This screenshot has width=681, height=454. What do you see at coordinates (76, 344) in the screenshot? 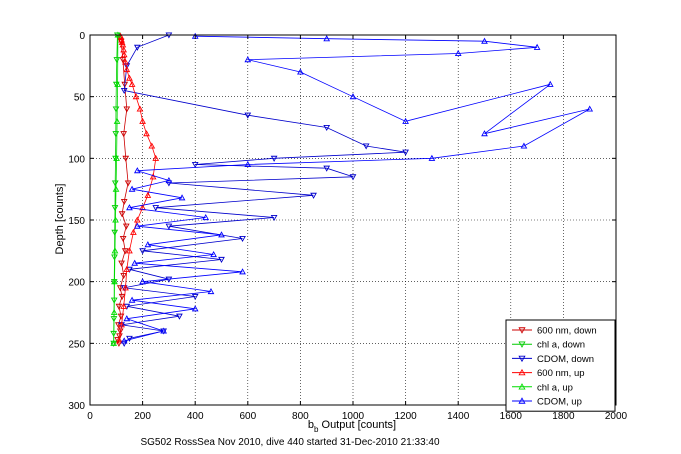
I see `y-tick-label: 250` at bounding box center [76, 344].